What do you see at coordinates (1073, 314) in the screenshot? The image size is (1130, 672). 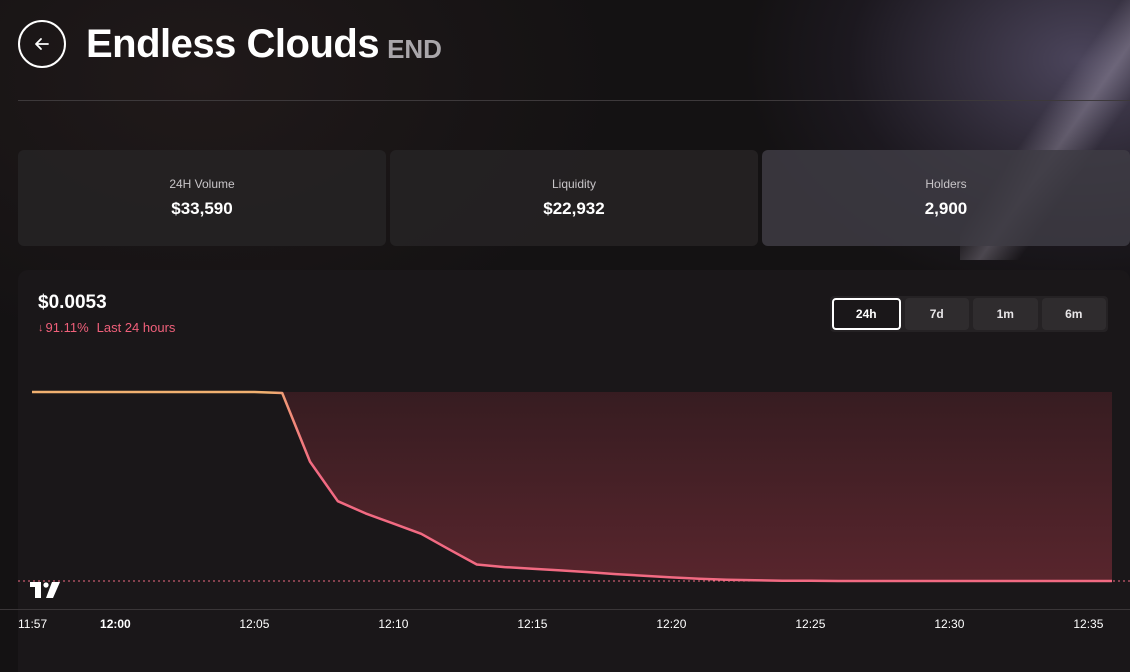 I see `range-6m-button: 6m` at bounding box center [1073, 314].